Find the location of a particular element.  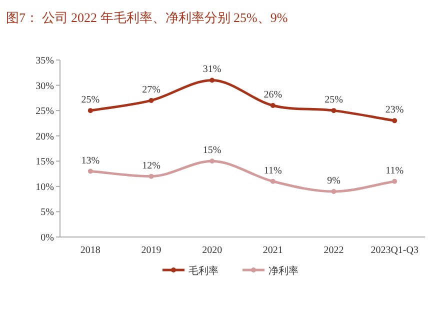

x-tick-label: 2018 is located at coordinates (90, 250).